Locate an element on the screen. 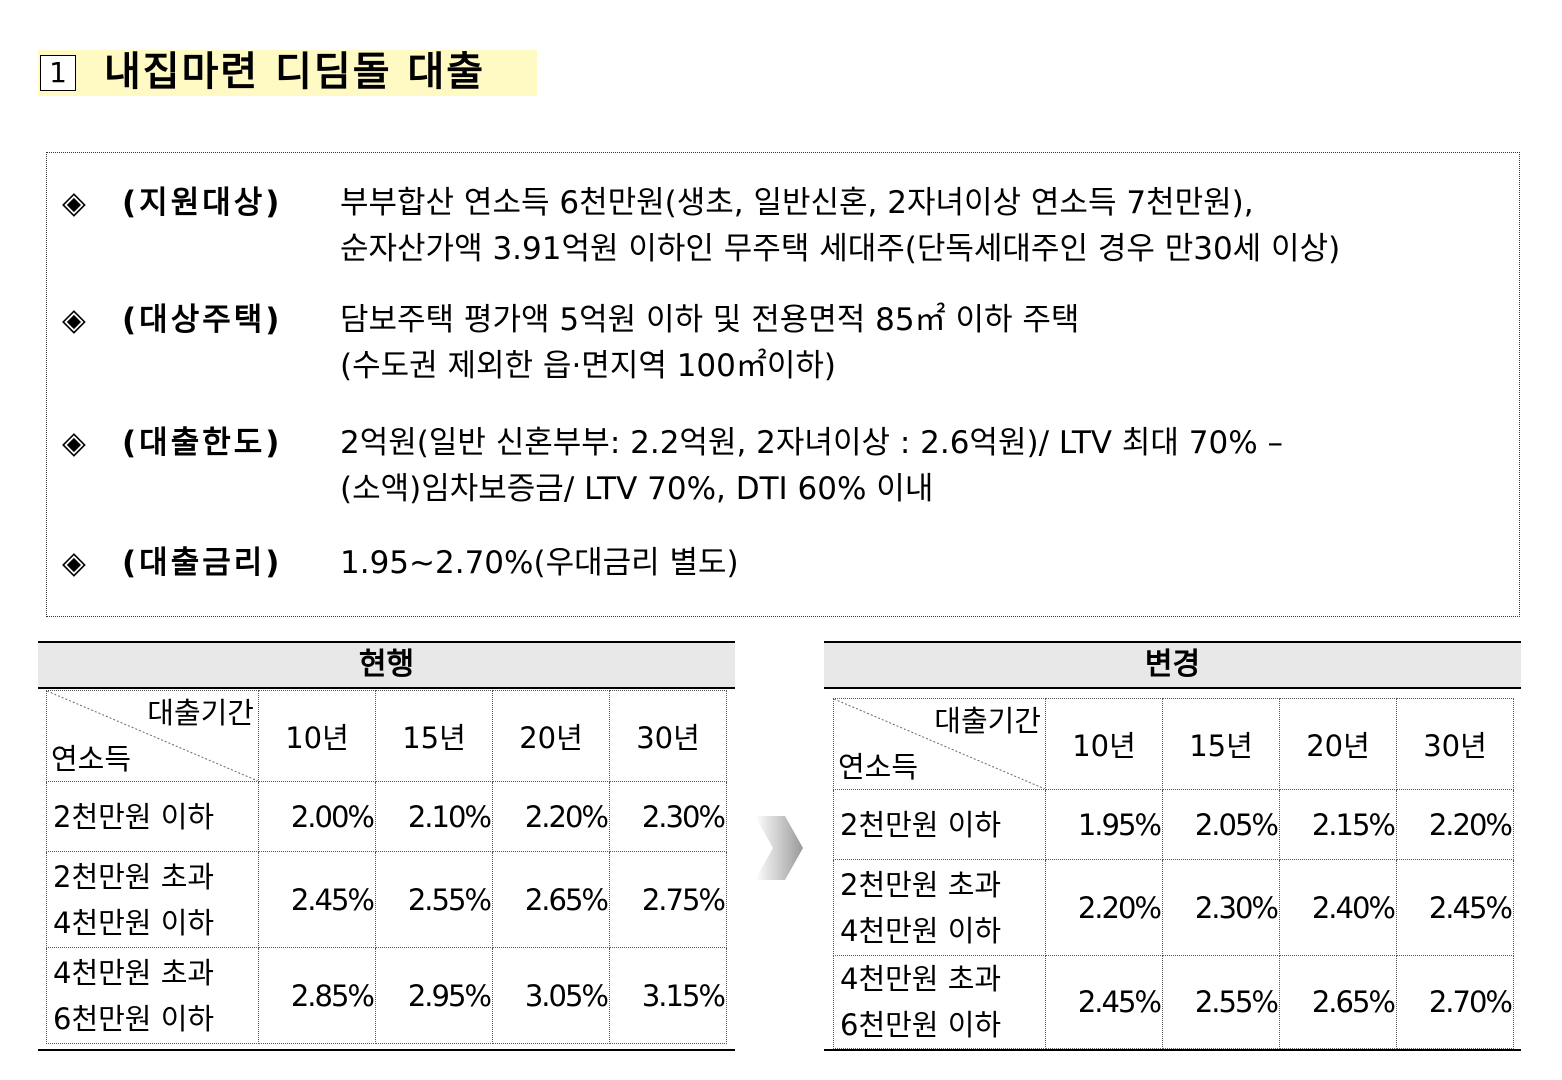 The image size is (1562, 1080). item-text: 1.95∼2.70%(우대금리 별도) is located at coordinates (539, 563).